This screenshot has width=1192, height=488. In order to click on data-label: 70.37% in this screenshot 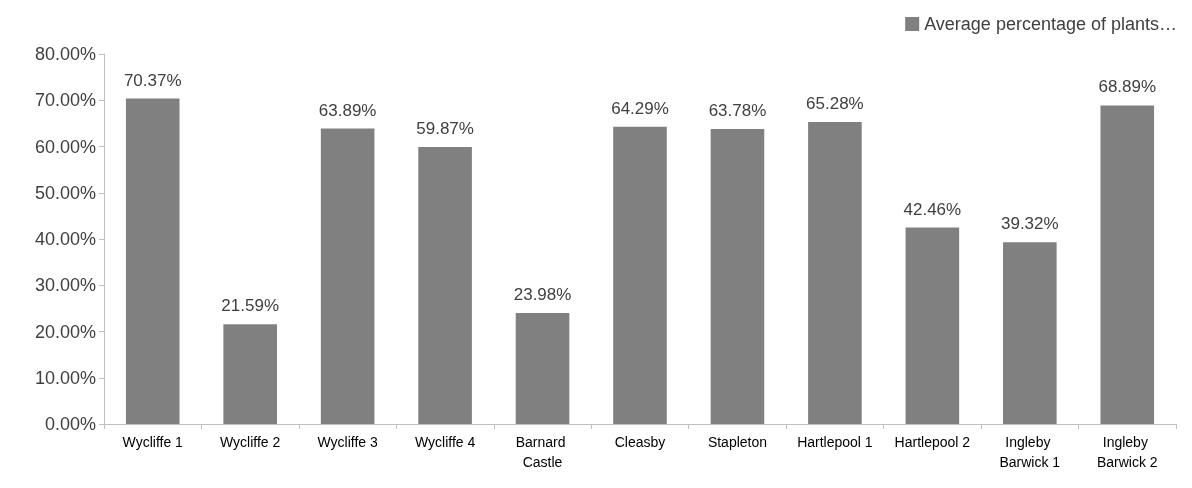, I will do `click(152, 80)`.